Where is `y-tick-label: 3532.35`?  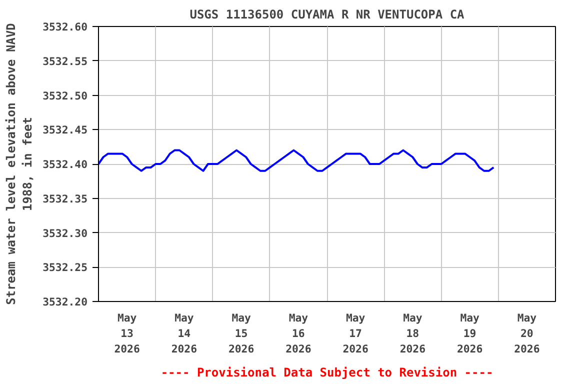 y-tick-label: 3532.35 is located at coordinates (65, 199).